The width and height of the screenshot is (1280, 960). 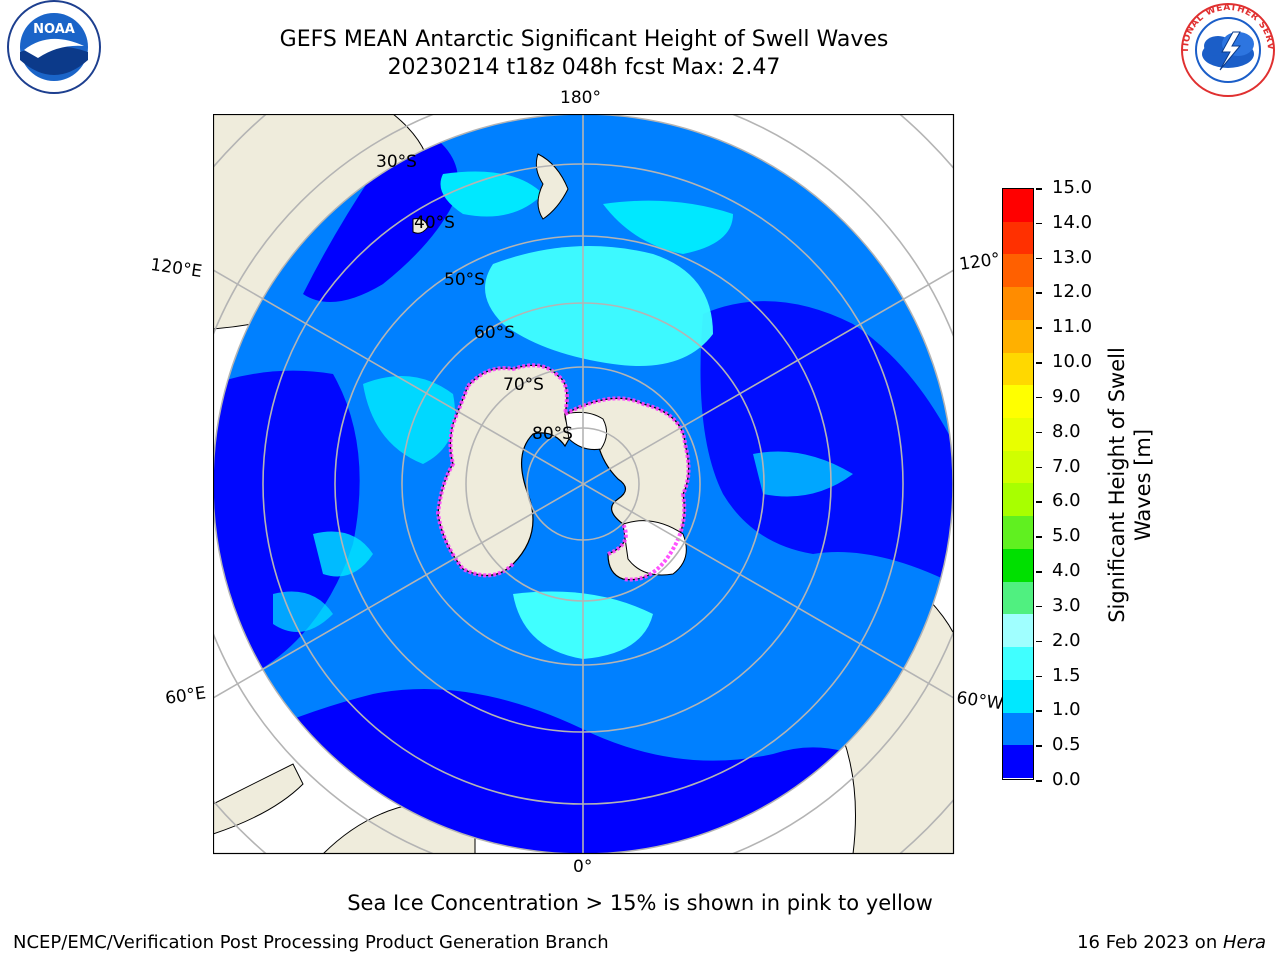 I want to click on noaa-logo: NOAA, so click(x=54, y=47).